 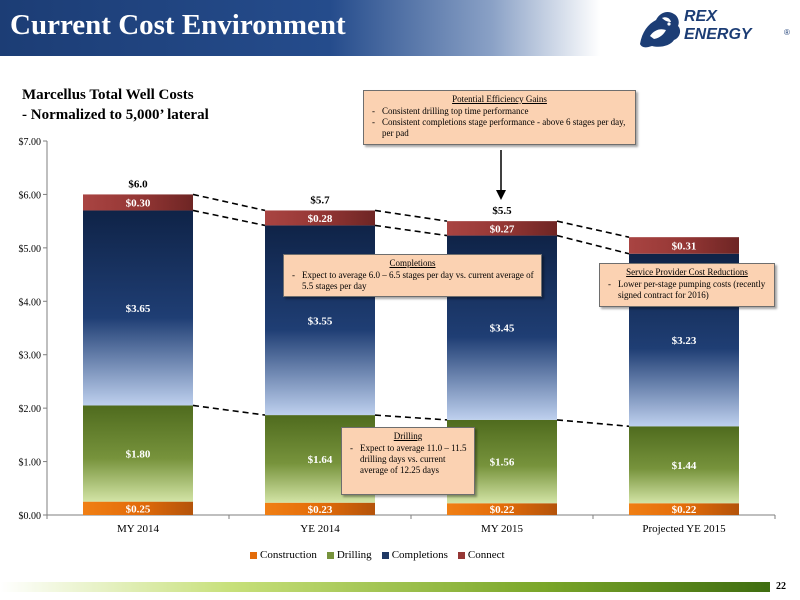 What do you see at coordinates (138, 529) in the screenshot?
I see `x-tick-label: MY 2014` at bounding box center [138, 529].